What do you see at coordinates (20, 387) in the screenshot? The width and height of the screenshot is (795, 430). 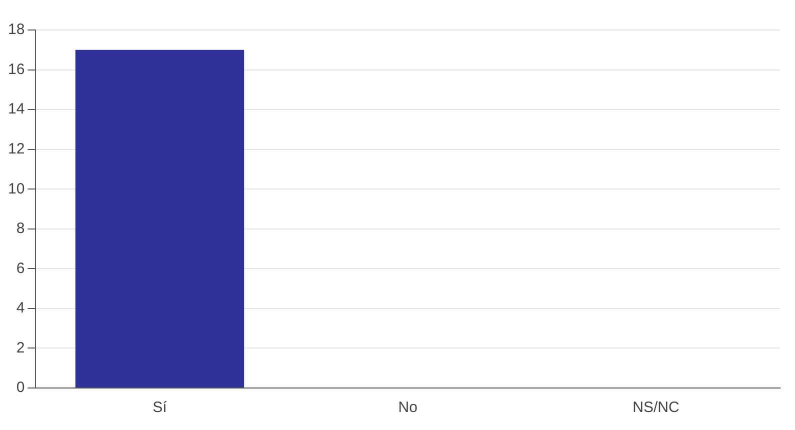 I see `y-tick-label: 0` at bounding box center [20, 387].